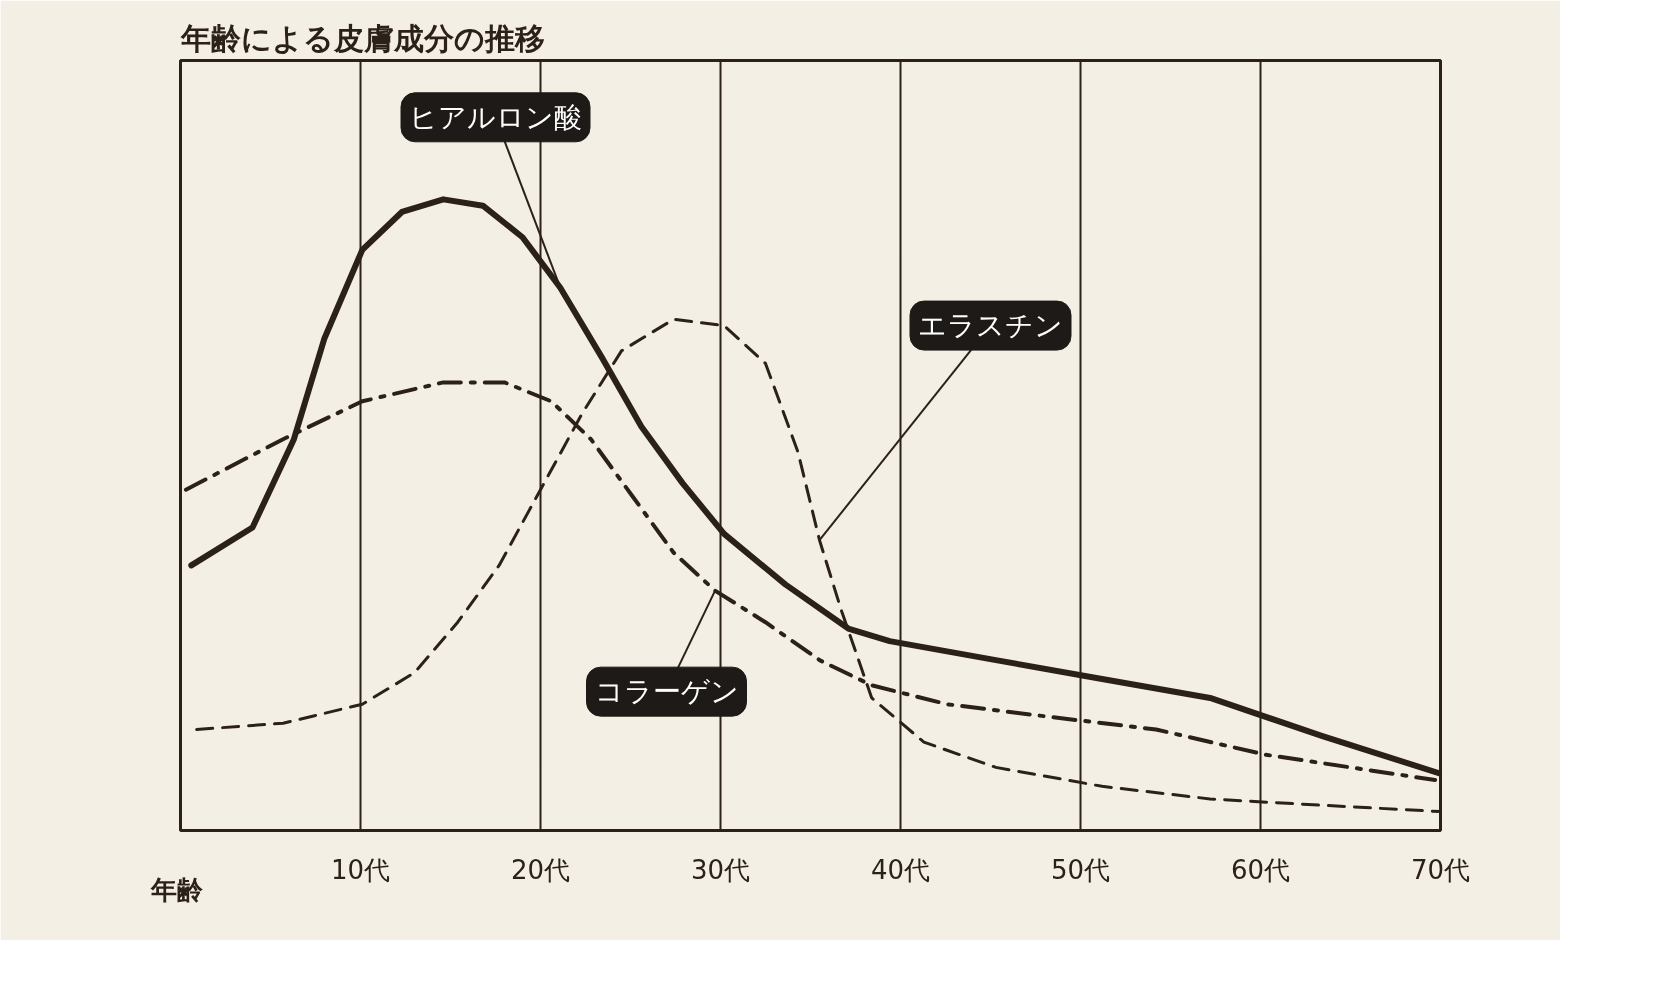 This screenshot has height=1003, width=1658. Describe the element at coordinates (540, 869) in the screenshot. I see `x-tick-label: 20代` at that location.